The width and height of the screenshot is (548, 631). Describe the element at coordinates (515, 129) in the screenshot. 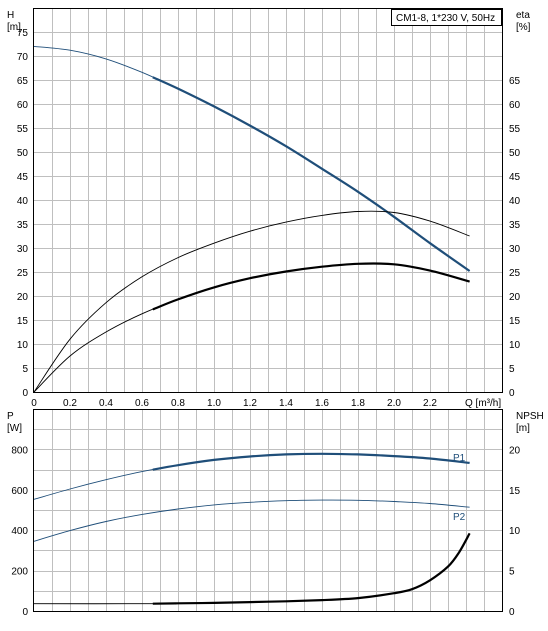

I see `eta-tick-label: 55` at that location.